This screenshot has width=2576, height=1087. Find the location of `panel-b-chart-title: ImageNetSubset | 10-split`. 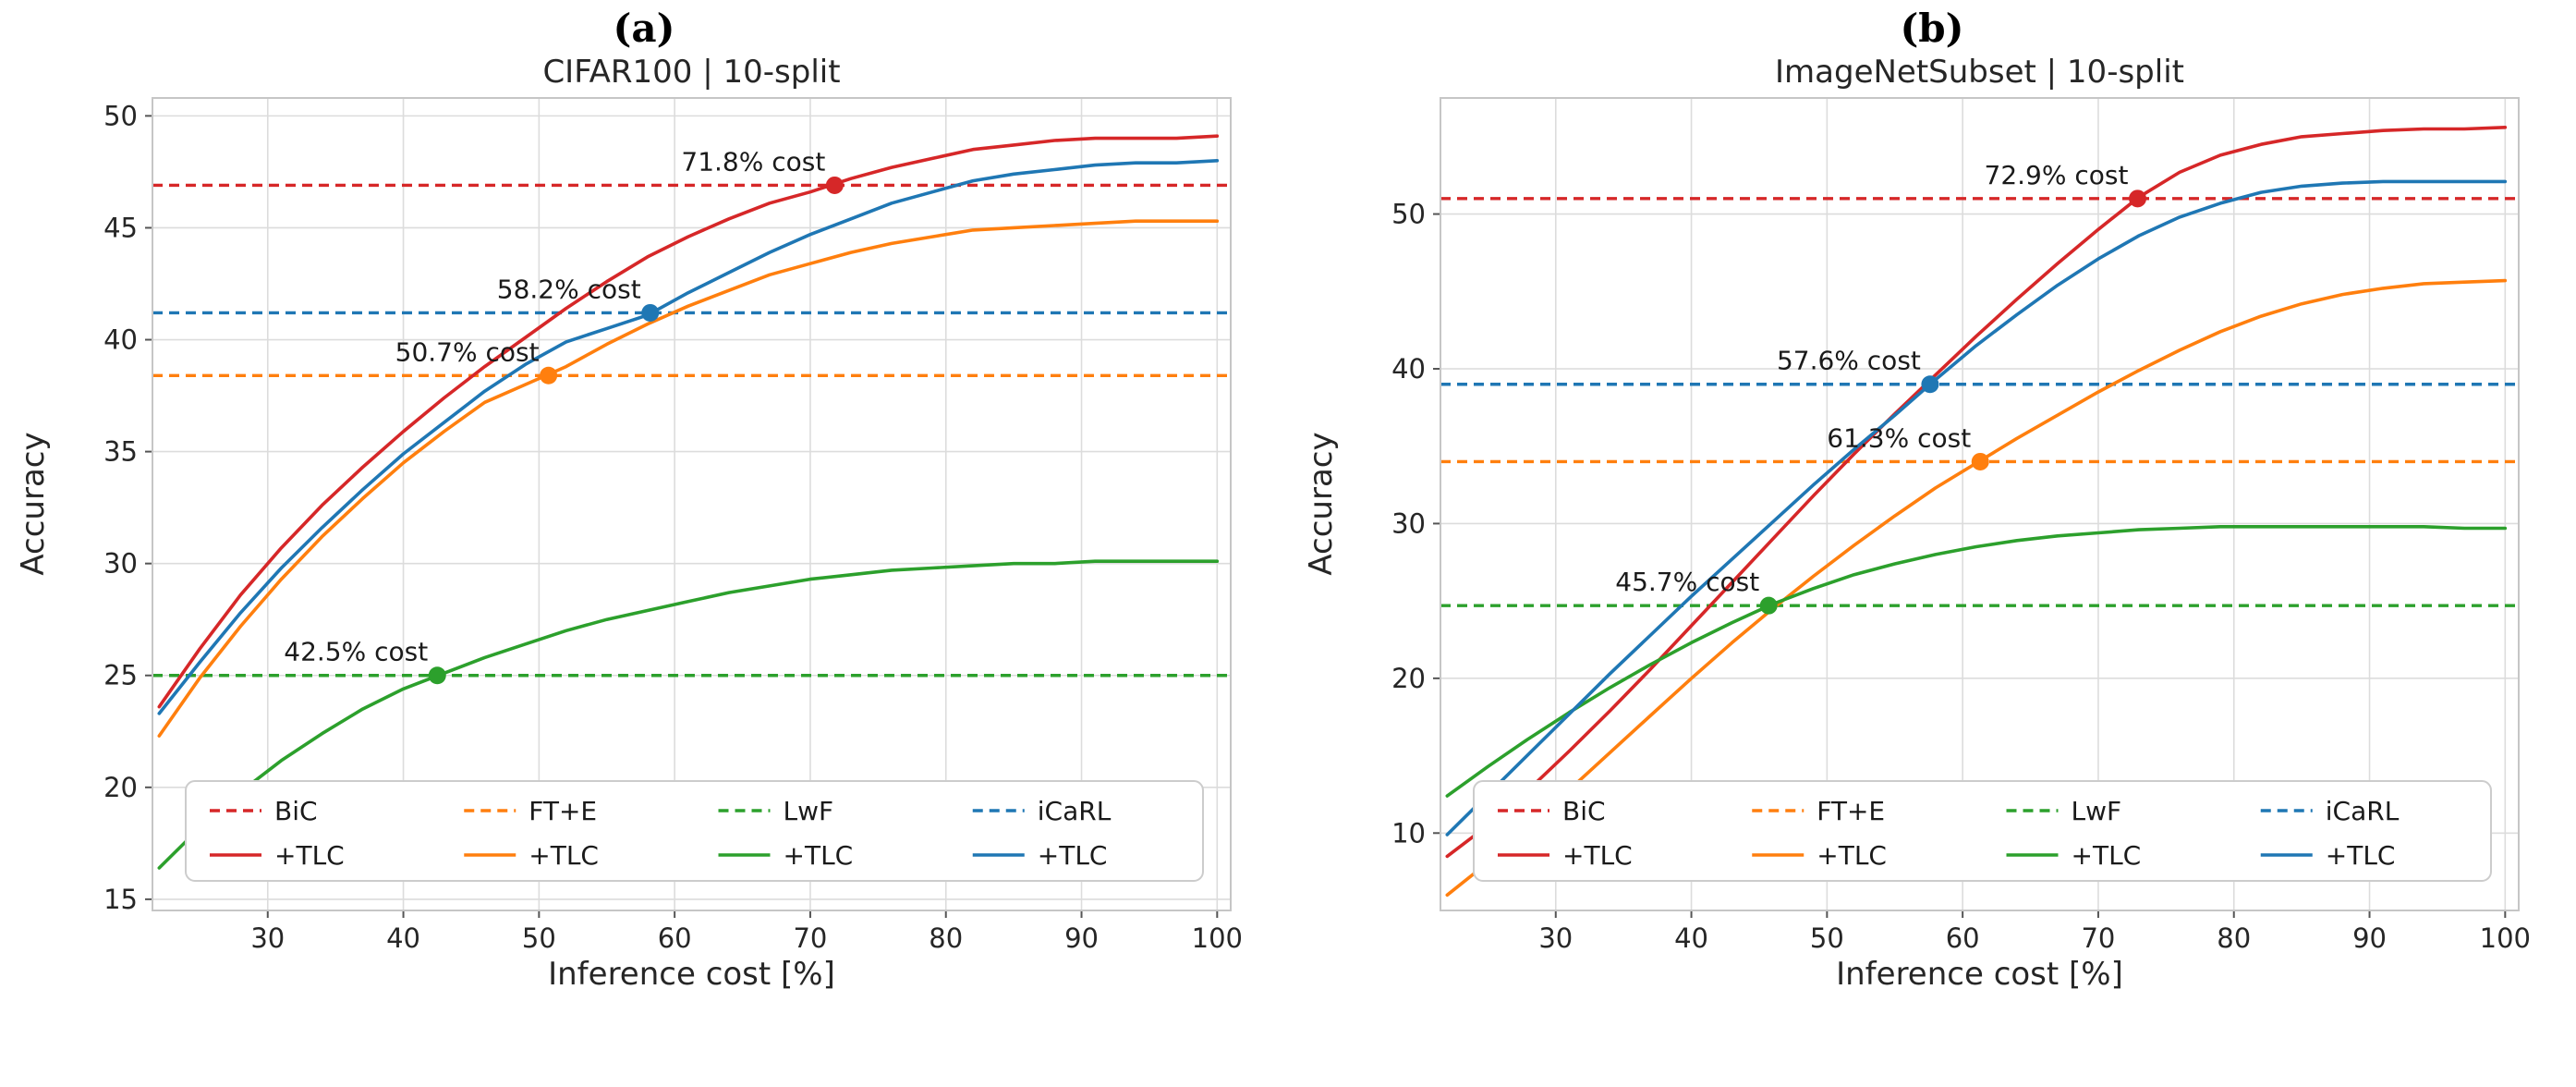

panel-b-chart-title: ImageNetSubset | 10-split is located at coordinates (1979, 72).